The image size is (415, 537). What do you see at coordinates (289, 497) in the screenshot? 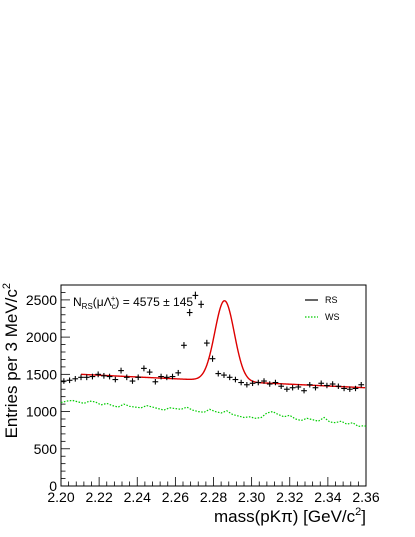
I see `x-tick-label: 2.32` at bounding box center [289, 497].